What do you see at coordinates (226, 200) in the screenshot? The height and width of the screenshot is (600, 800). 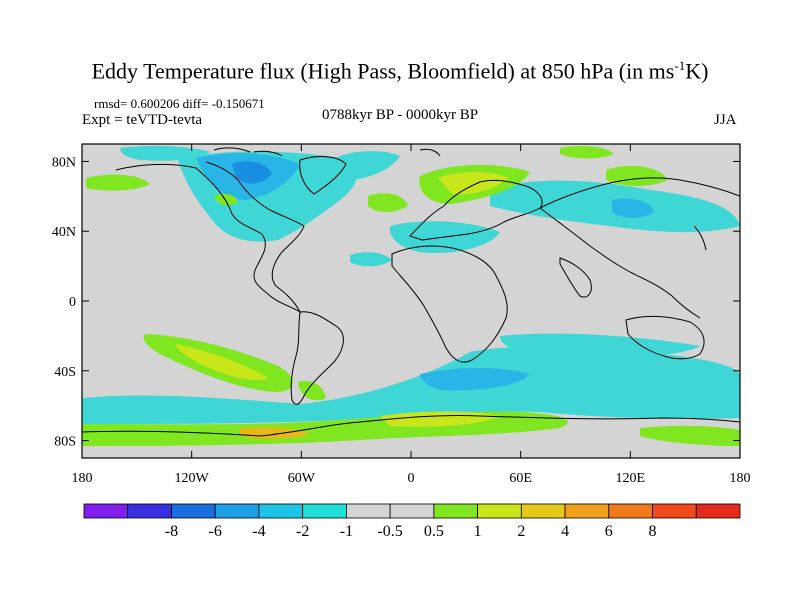 I see `anomaly-nam-pos` at bounding box center [226, 200].